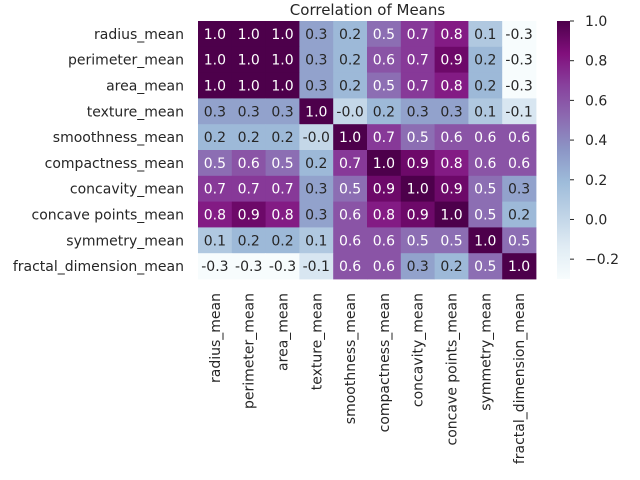 The height and width of the screenshot is (480, 640). Describe the element at coordinates (118, 138) in the screenshot. I see `row-tick-label: smoothness_mean` at that location.